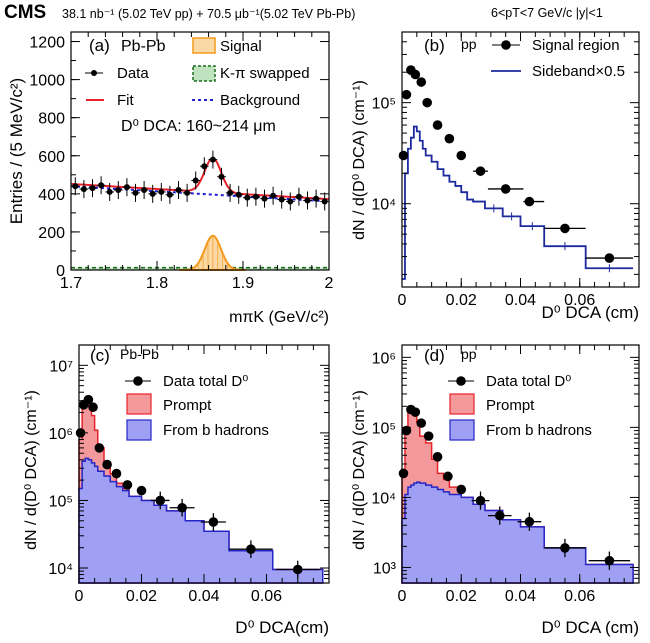 Image resolution: width=650 pixels, height=643 pixels. What do you see at coordinates (125, 100) in the screenshot?
I see `legend-fit-label: Fit` at bounding box center [125, 100].